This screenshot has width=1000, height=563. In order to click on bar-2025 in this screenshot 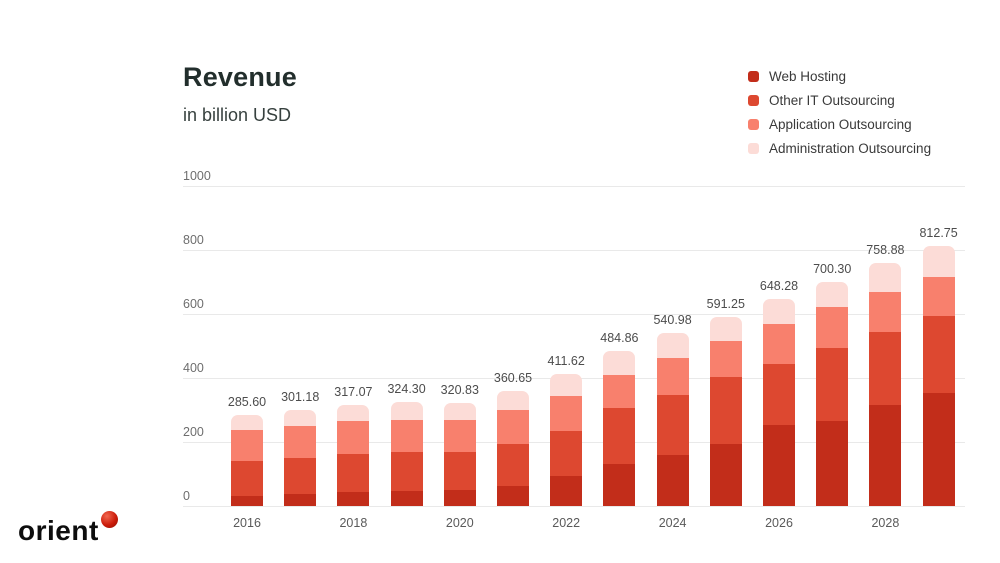, I will do `click(725, 411)`.